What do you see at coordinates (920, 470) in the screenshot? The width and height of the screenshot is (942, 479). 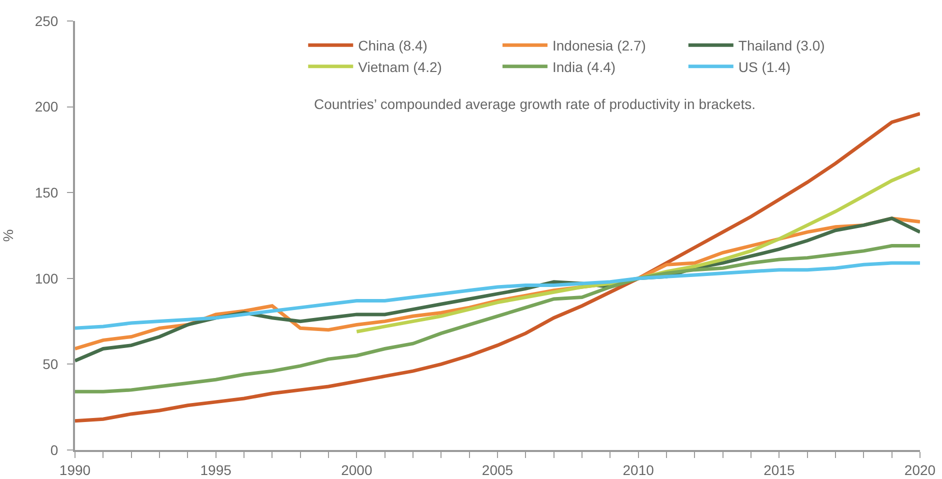 I see `x-tick-label: 2020` at bounding box center [920, 470].